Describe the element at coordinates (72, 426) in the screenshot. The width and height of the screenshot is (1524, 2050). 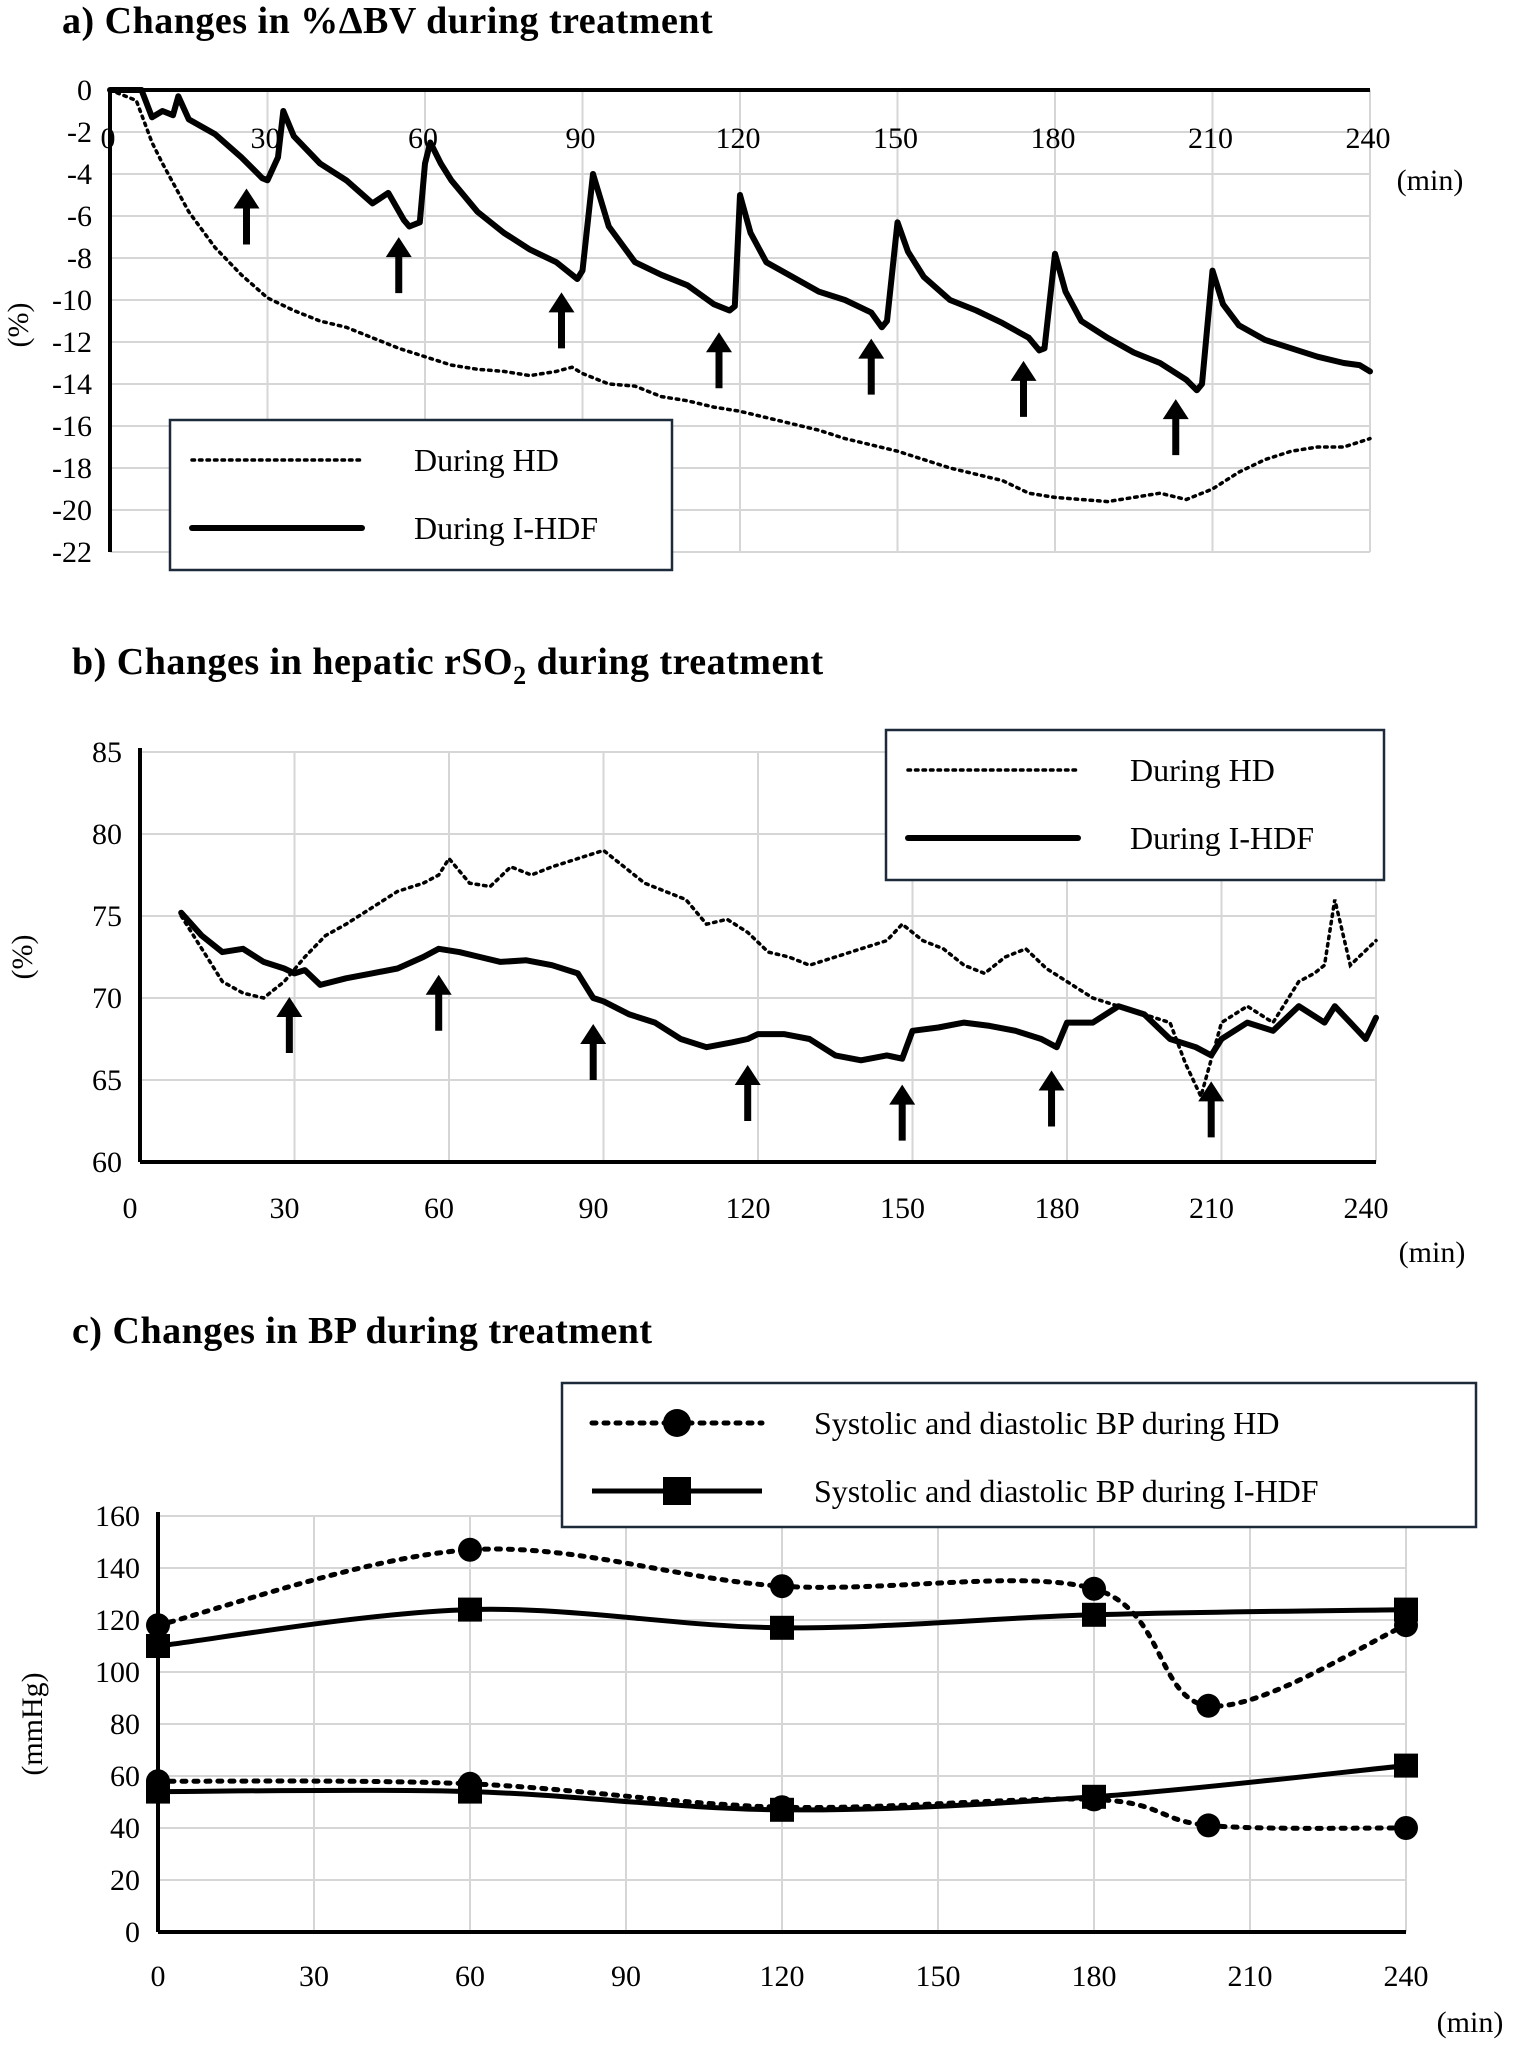
I see `y-tick-label: -16` at that location.